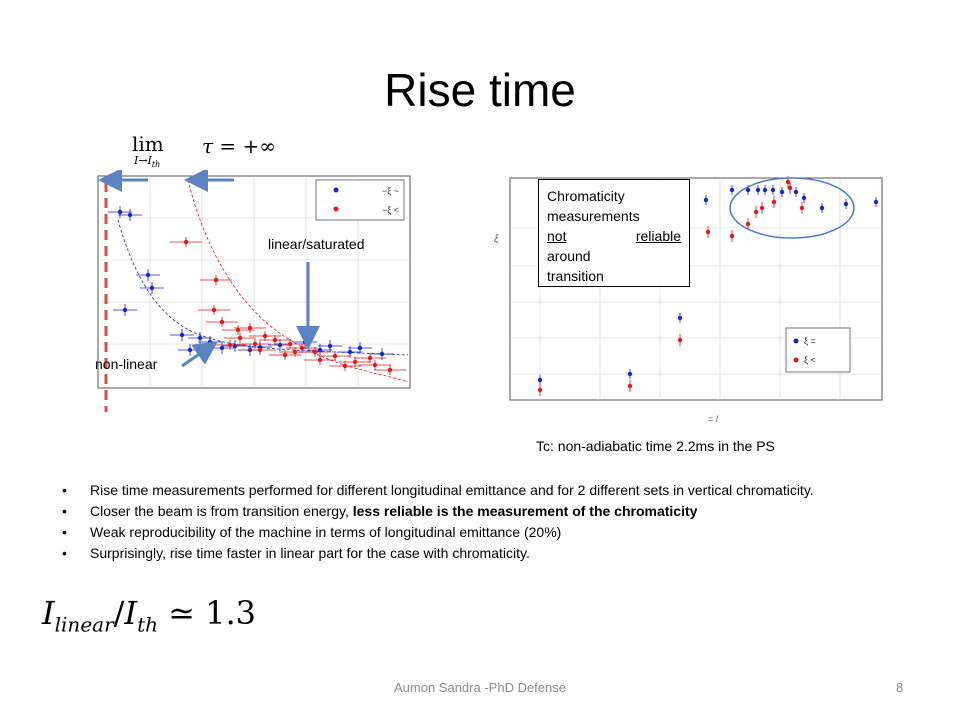 The width and height of the screenshot is (960, 720). I want to click on formula-sub-th: th, so click(147, 624).